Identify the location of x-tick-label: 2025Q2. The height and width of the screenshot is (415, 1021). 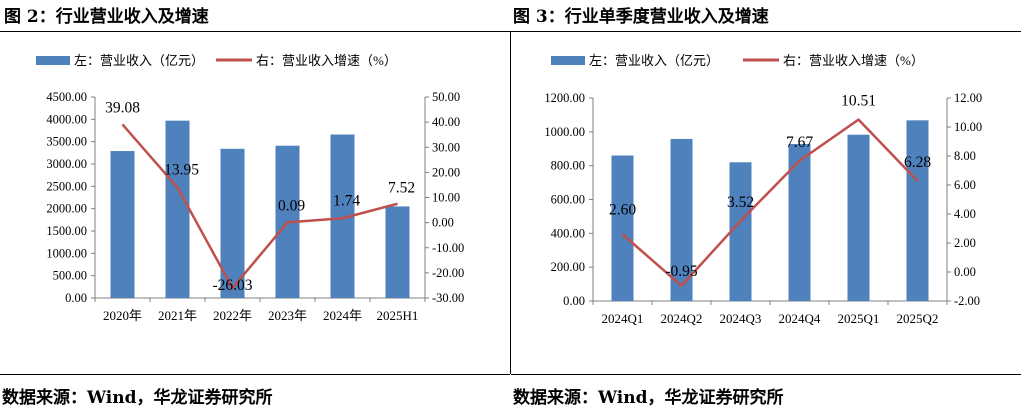
(918, 318).